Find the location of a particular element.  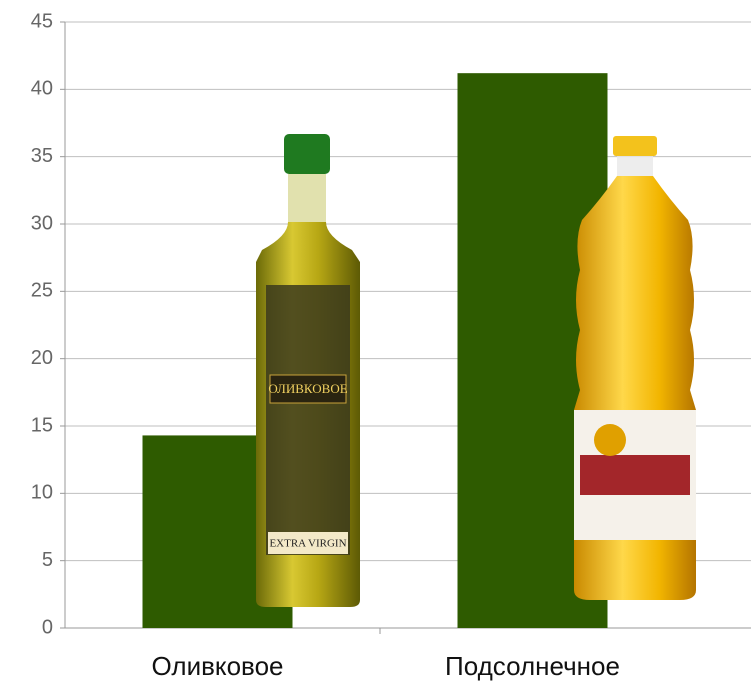

bottle-label: ОЛИВКОВОЕ is located at coordinates (307, 388).